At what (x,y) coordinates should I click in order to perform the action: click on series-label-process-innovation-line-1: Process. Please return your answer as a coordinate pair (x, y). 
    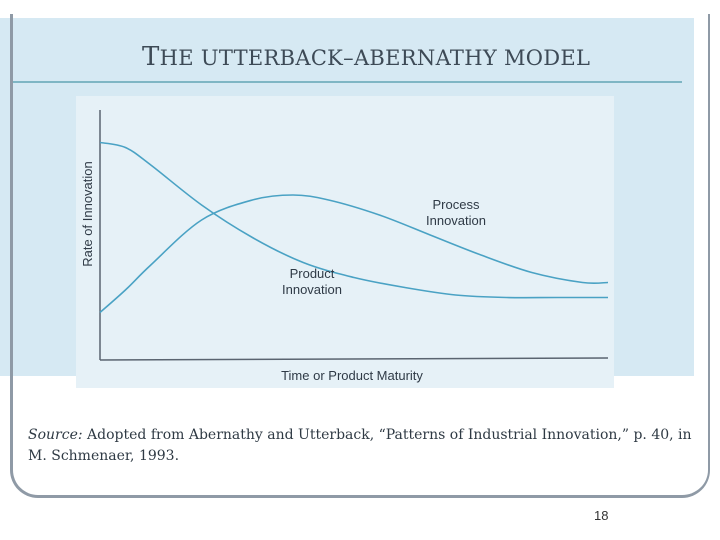
    Looking at the image, I should click on (456, 204).